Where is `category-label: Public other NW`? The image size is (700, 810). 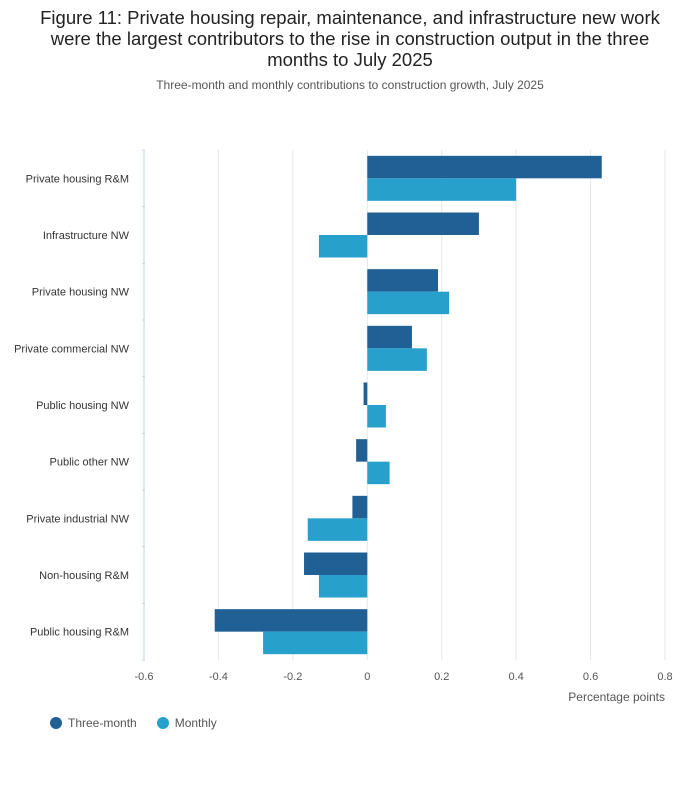 category-label: Public other NW is located at coordinates (90, 463).